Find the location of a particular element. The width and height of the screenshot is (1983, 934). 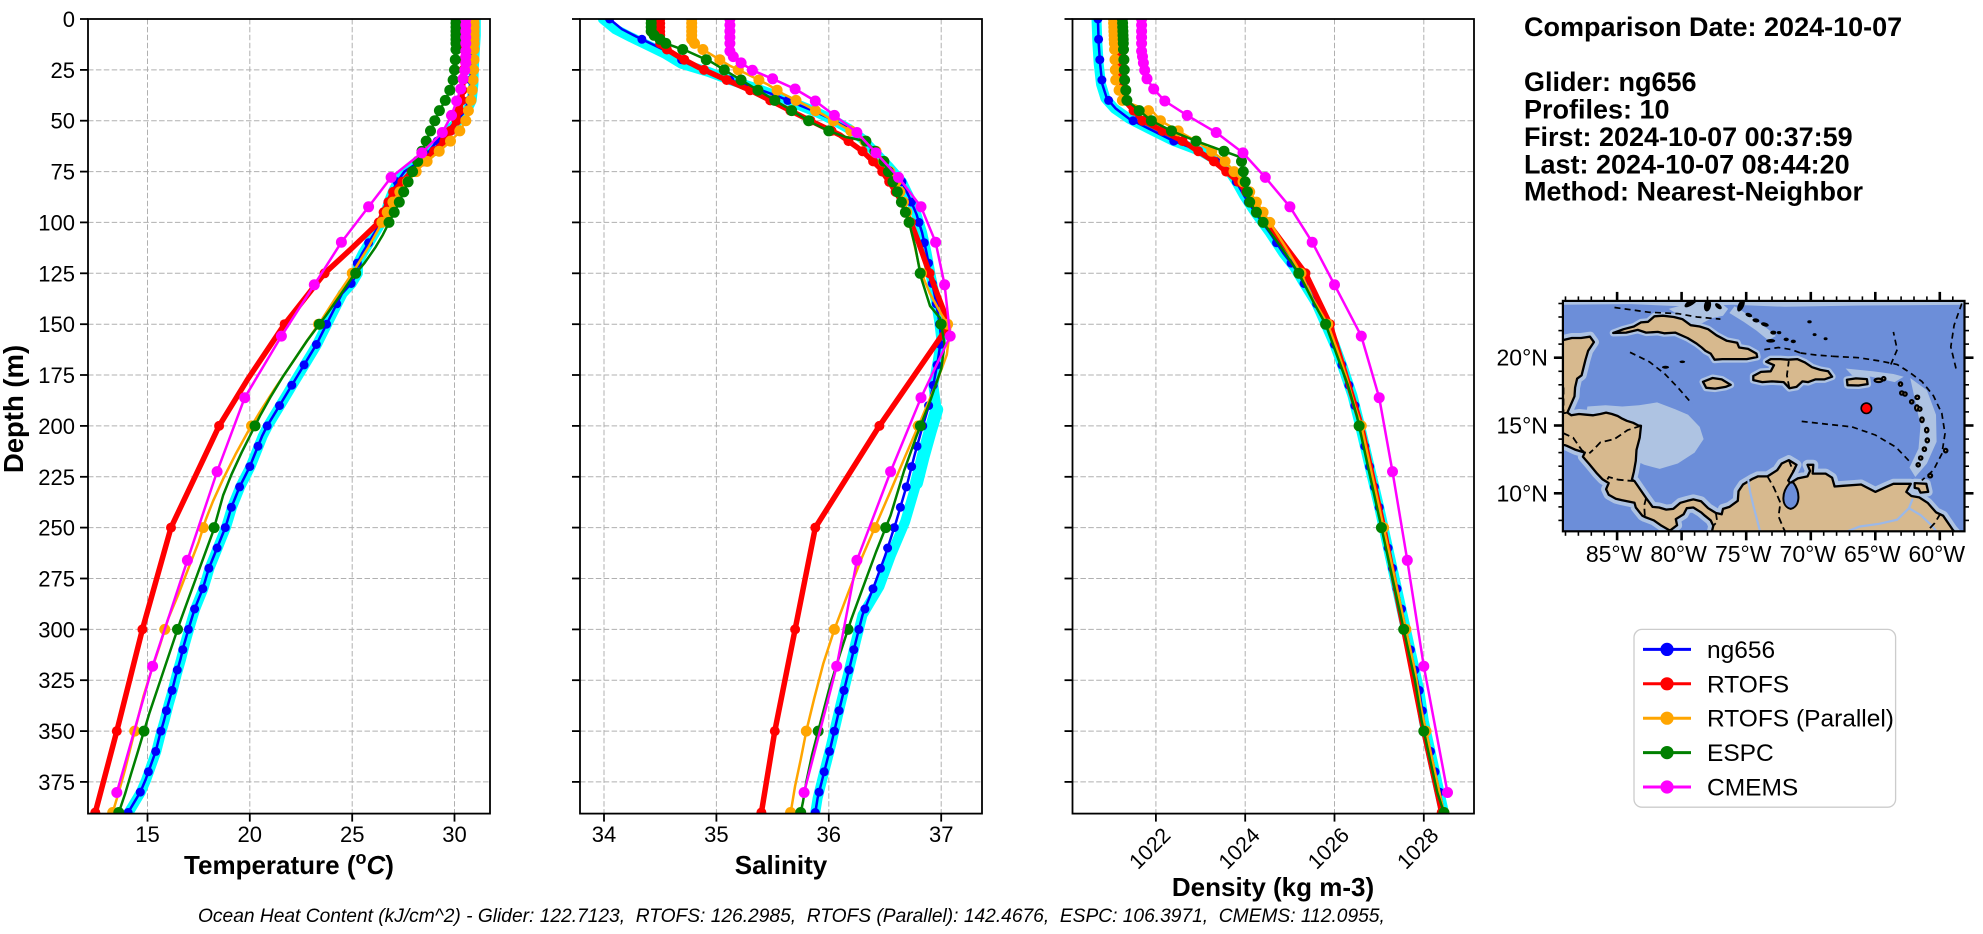

svg-text: 200 is located at coordinates (56, 426).